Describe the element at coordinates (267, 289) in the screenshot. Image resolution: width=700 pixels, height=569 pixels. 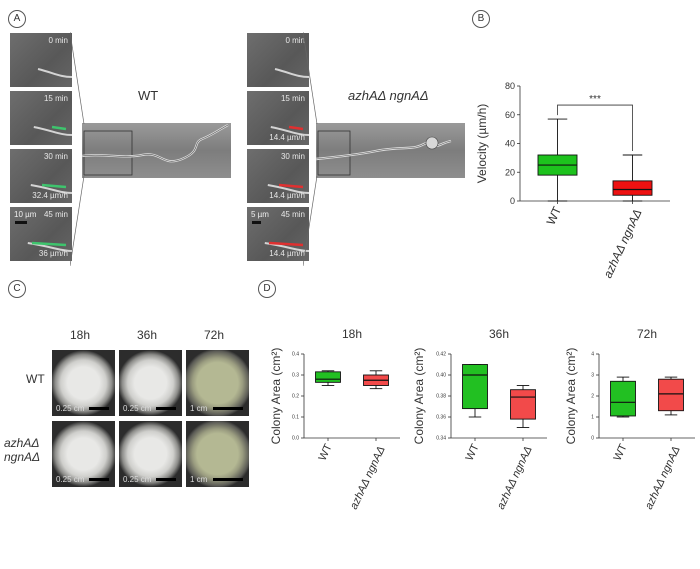
I see `panel-label-d: D` at that location.